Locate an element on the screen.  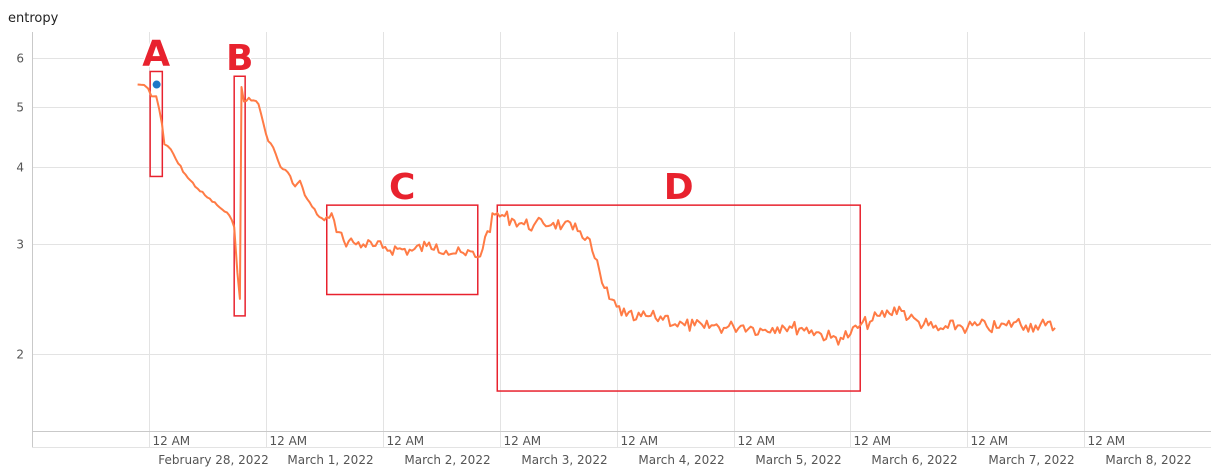
date-label: February 28, 2022 is located at coordinates (213, 460).